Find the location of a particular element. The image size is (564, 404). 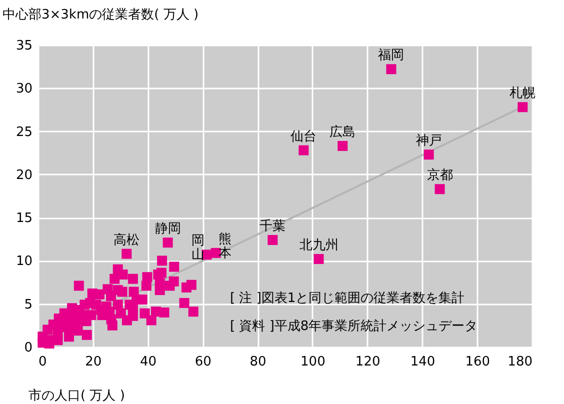

annotation: 札幌 is located at coordinates (523, 94).